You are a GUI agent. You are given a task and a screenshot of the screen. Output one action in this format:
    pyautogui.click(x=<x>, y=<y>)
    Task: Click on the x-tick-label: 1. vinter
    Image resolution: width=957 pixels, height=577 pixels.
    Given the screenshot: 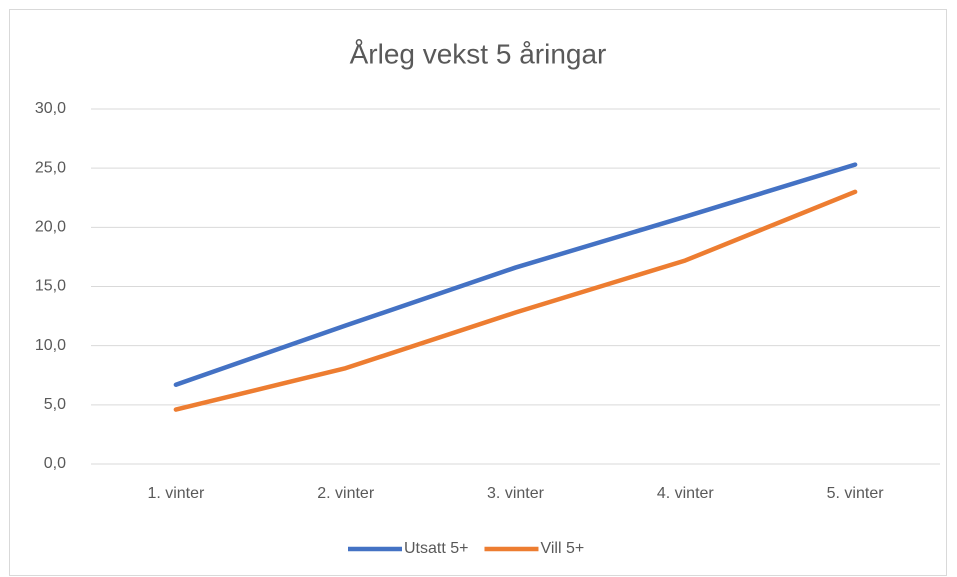 What is the action you would take?
    pyautogui.click(x=176, y=493)
    